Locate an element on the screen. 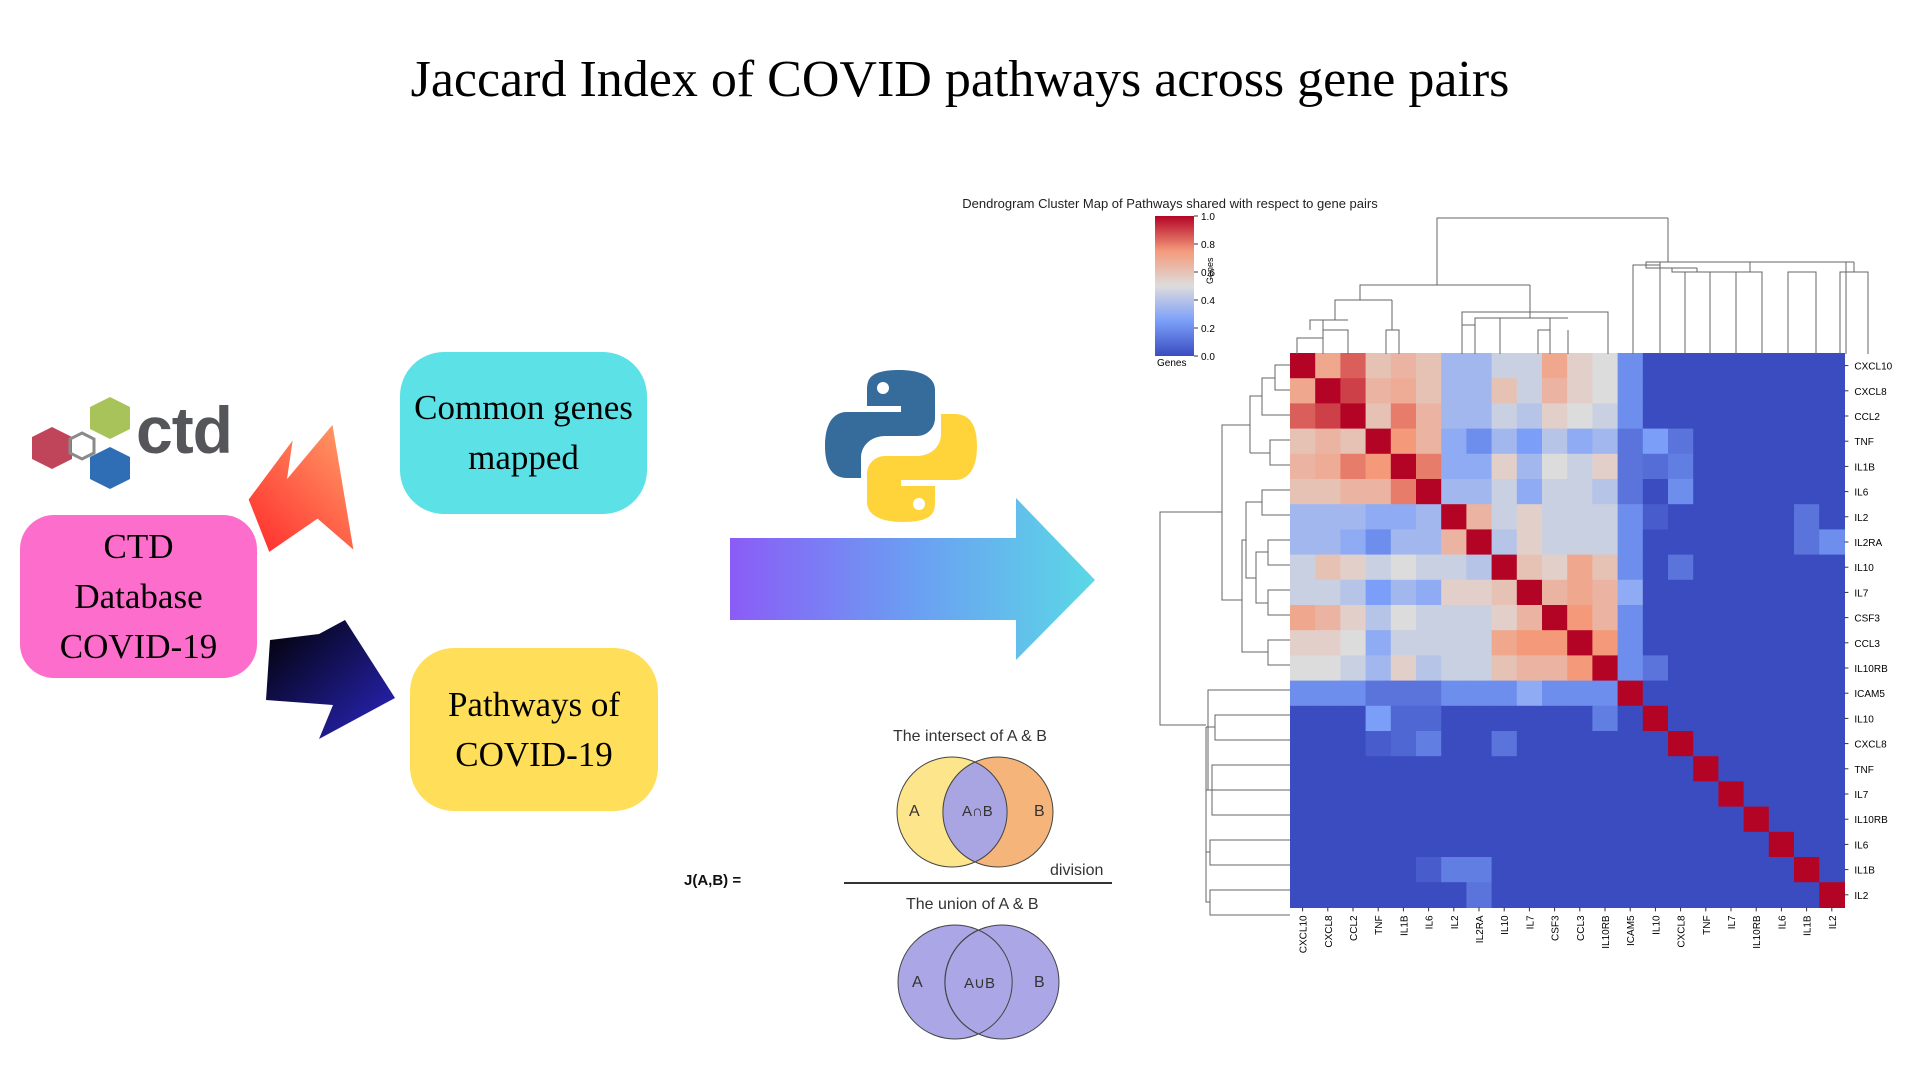 The width and height of the screenshot is (1920, 1080). col-label: CXCL8 is located at coordinates (1682, 931).